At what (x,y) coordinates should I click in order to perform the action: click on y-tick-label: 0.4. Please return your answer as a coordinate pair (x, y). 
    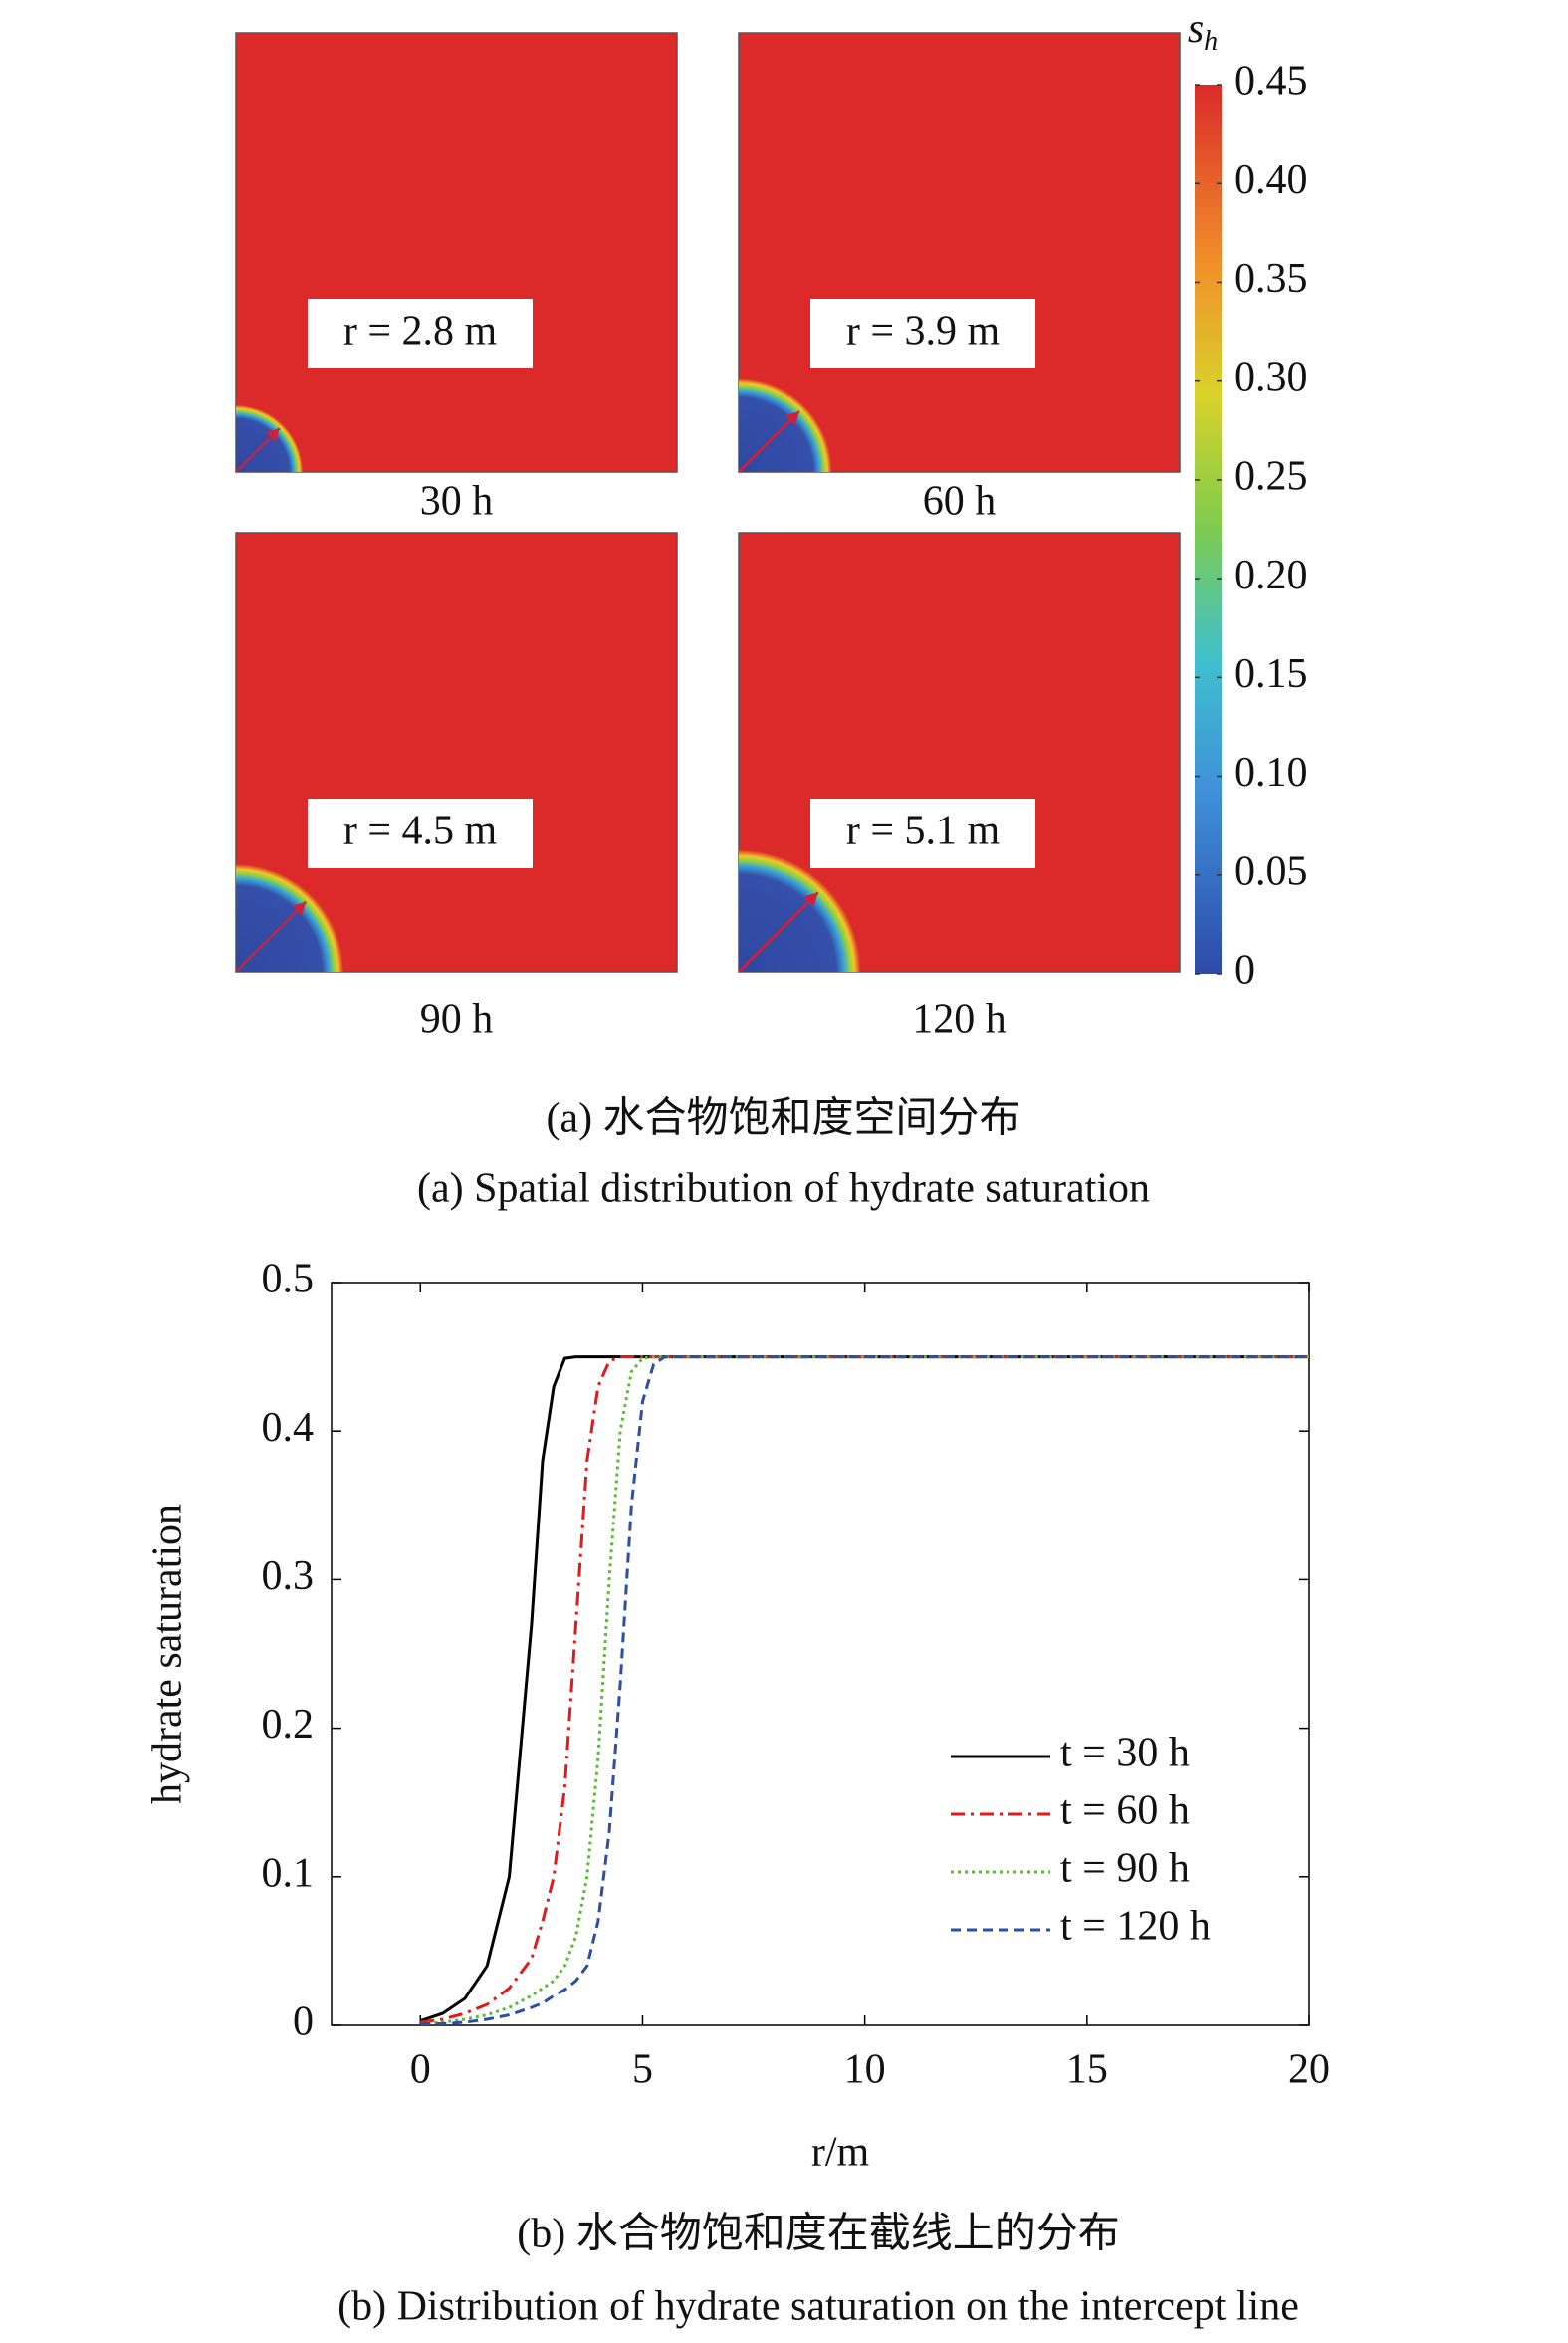
    Looking at the image, I should click on (288, 1428).